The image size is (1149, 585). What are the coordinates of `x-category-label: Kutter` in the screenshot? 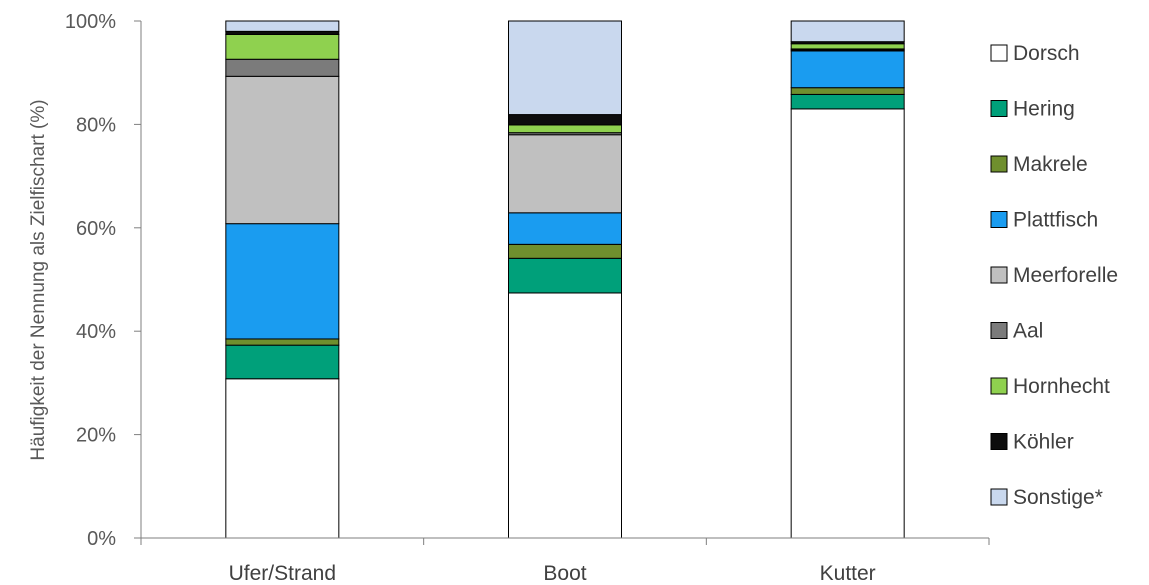 It's located at (848, 573).